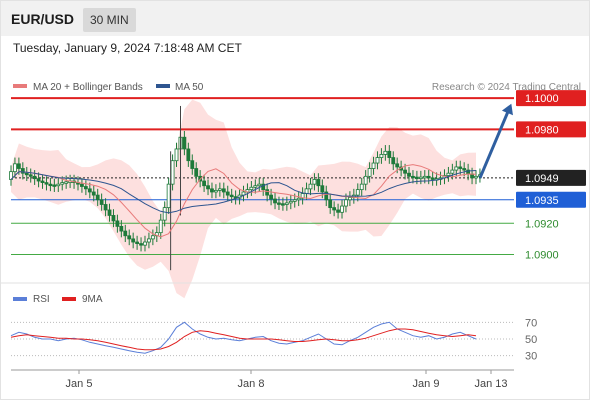  I want to click on credit-text: Research © 2024 Trading Central, so click(506, 87).